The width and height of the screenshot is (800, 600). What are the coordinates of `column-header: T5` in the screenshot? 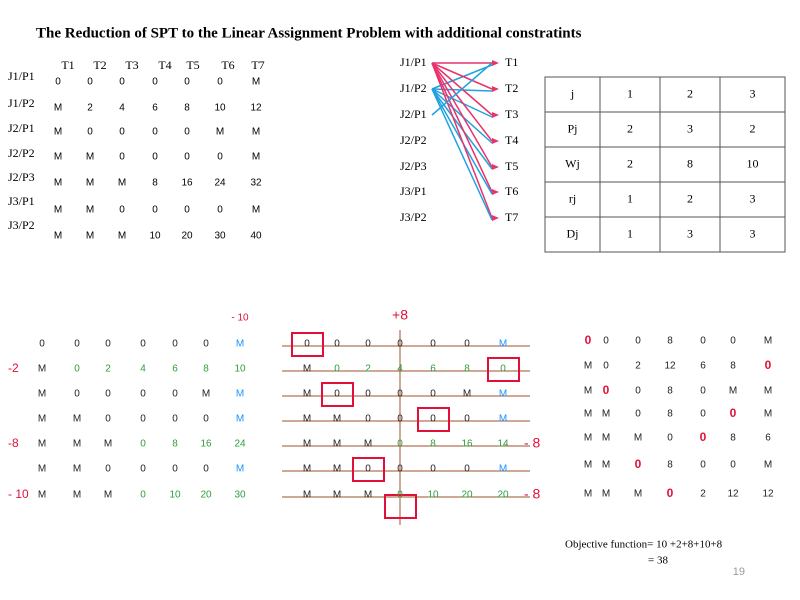 It's located at (192, 65).